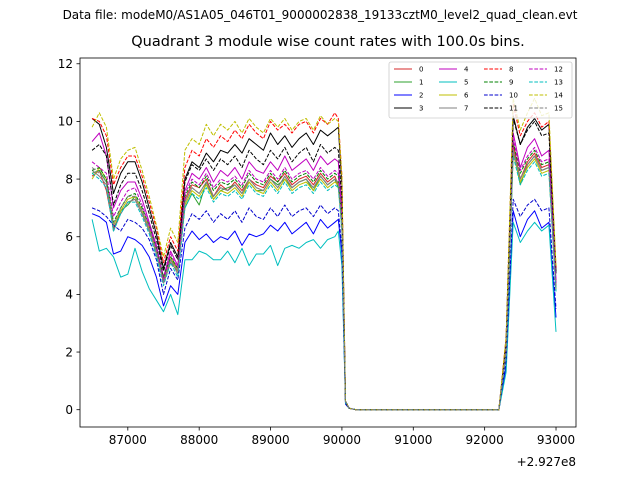 This screenshot has height=480, width=640. Describe the element at coordinates (485, 440) in the screenshot. I see `x-tick-label: 92000` at that location.